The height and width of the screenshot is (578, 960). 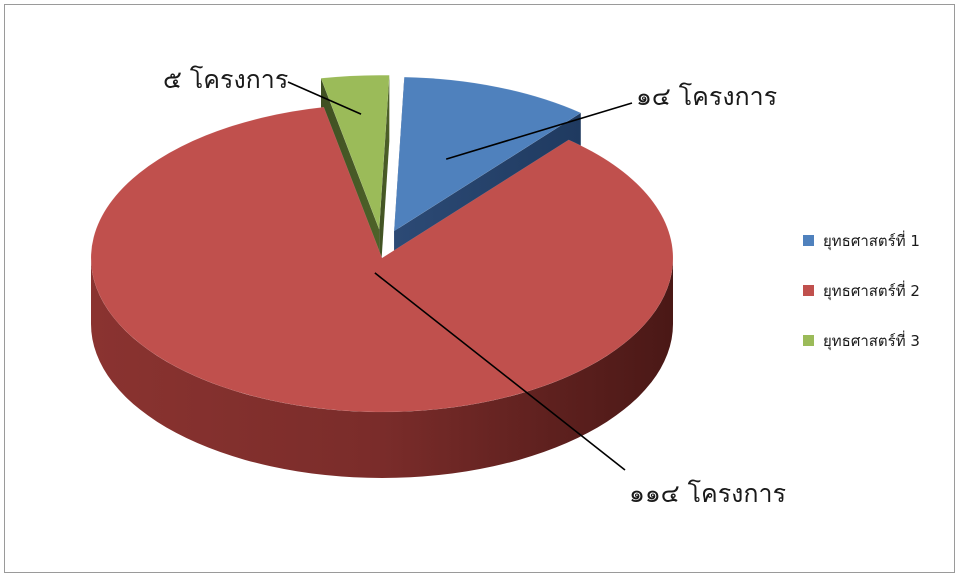 I want to click on data-label-1: ๑๔ โครงการ, so click(x=706, y=96).